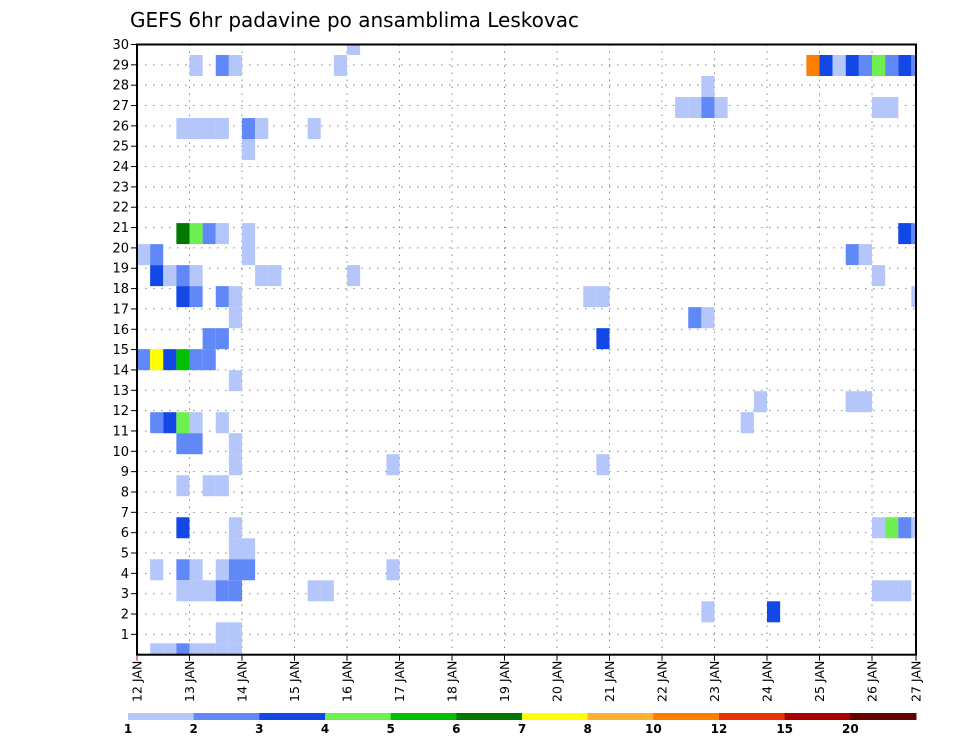  What do you see at coordinates (189, 681) in the screenshot?
I see `x-tick-label: 13 JAN` at bounding box center [189, 681].